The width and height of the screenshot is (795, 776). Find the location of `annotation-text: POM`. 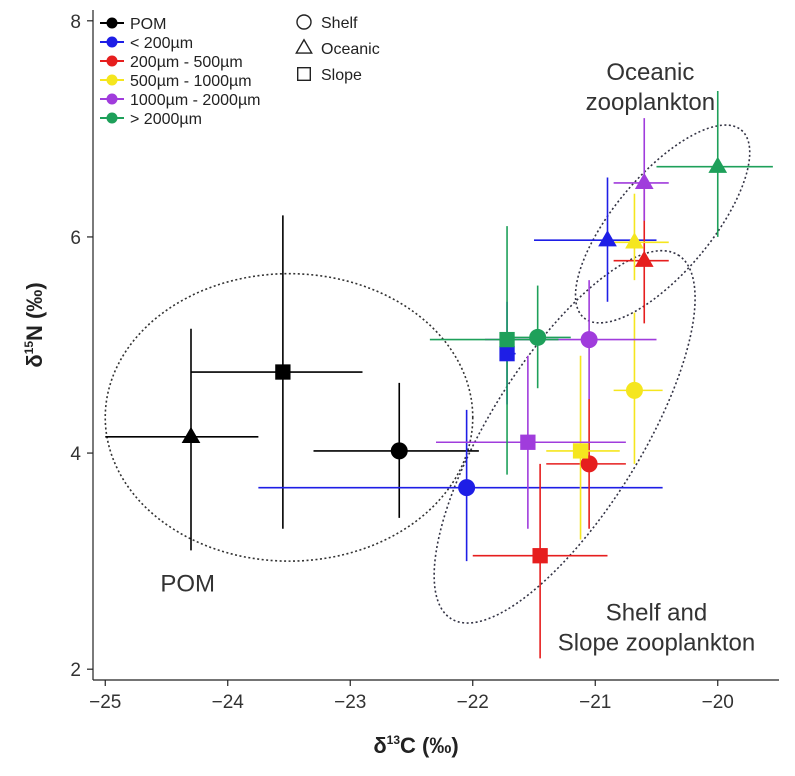

annotation-text: POM is located at coordinates (187, 583).